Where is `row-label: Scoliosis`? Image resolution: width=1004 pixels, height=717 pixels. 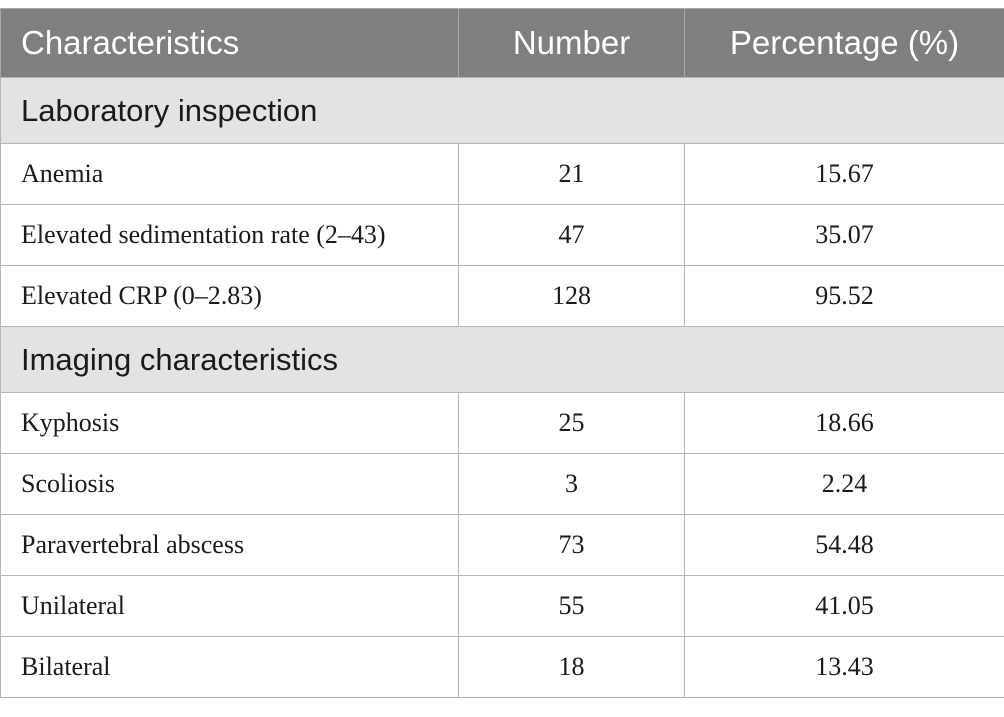
row-label: Scoliosis is located at coordinates (229, 484).